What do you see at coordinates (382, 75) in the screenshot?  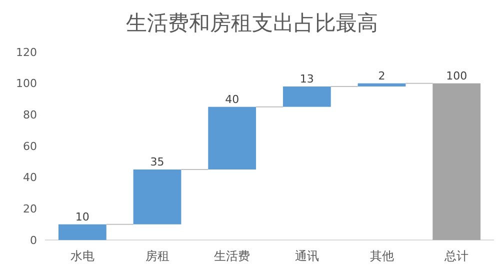 I see `data-label: 2` at bounding box center [382, 75].